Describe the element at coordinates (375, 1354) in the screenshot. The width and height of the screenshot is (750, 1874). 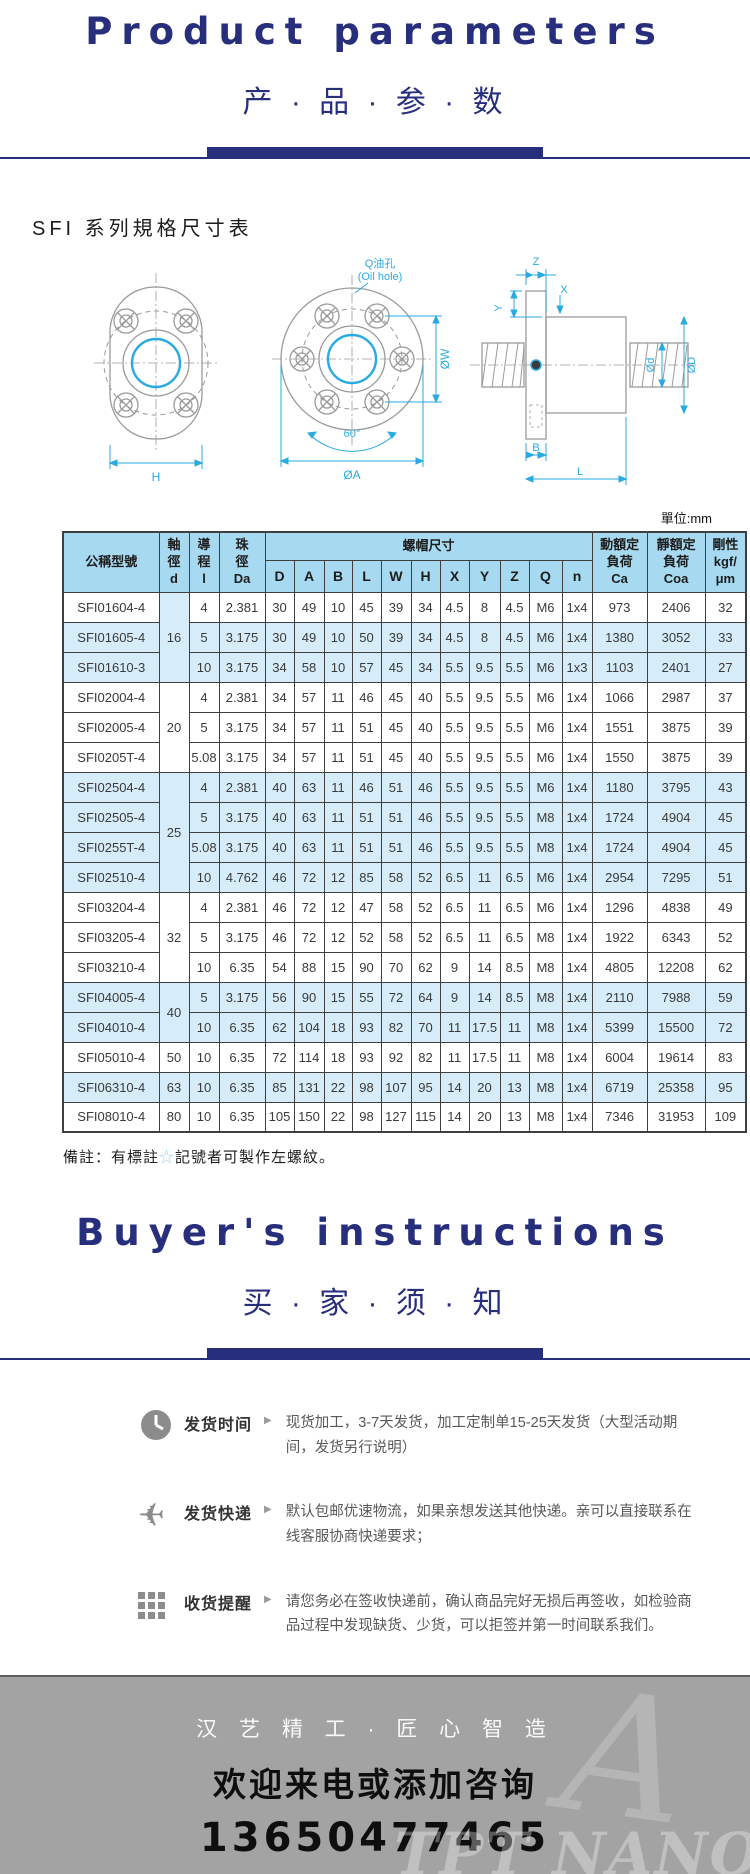
I see `buyers-divider` at that location.